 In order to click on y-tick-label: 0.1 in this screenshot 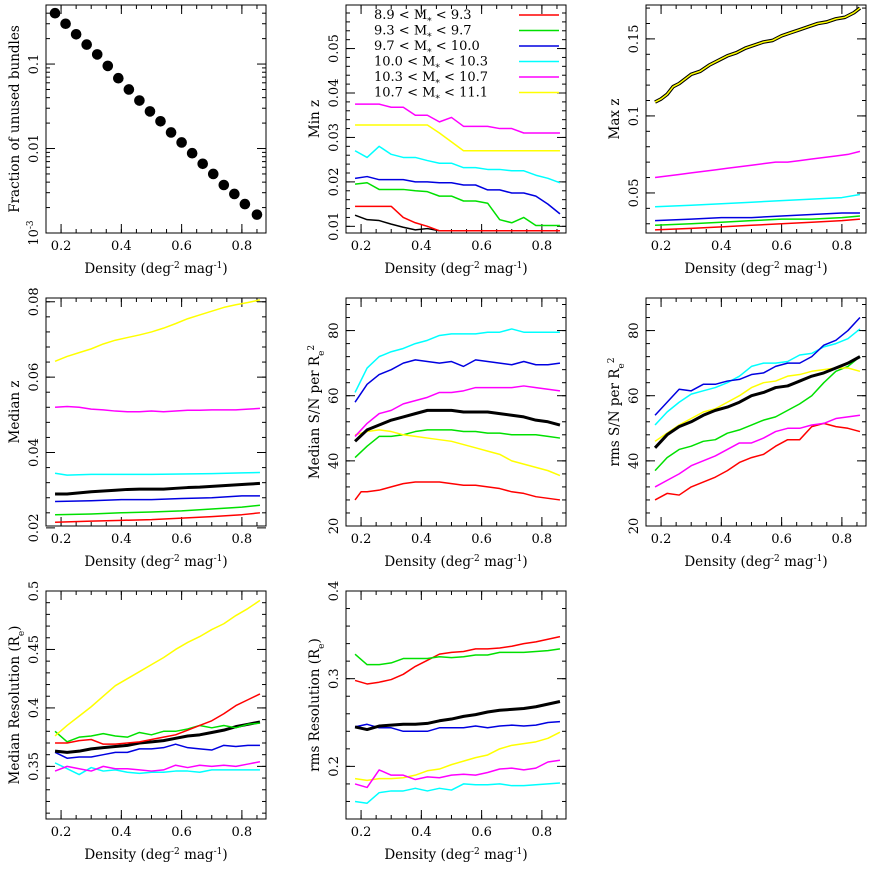, I will do `click(34, 64)`.